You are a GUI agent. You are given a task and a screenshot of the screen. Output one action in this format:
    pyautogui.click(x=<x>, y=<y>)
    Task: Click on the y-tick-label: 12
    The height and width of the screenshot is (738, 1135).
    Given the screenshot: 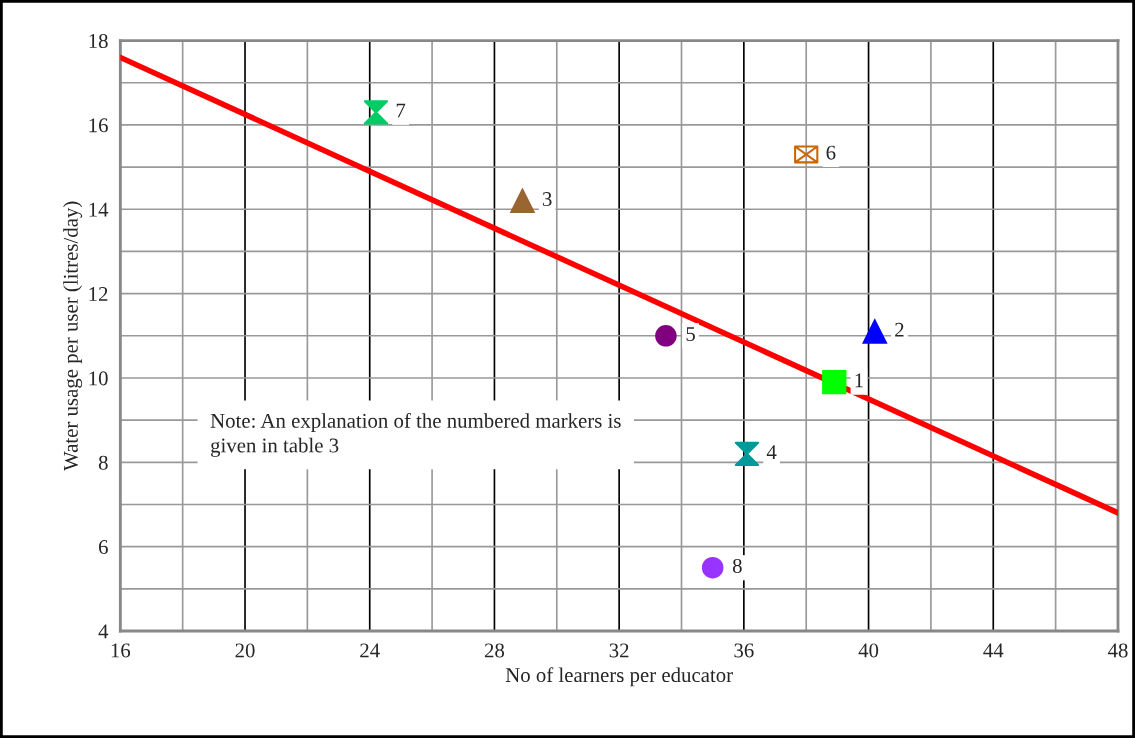 What is the action you would take?
    pyautogui.click(x=98, y=294)
    